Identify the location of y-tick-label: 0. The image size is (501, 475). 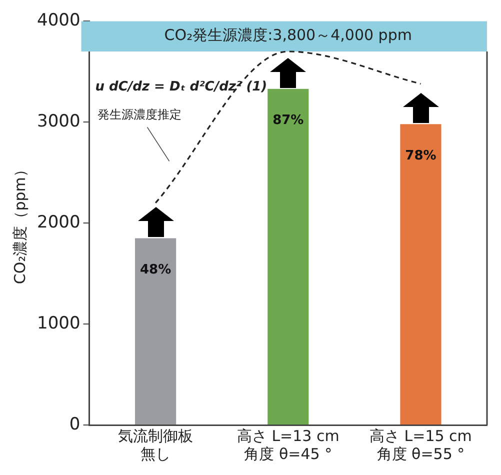
(74, 424).